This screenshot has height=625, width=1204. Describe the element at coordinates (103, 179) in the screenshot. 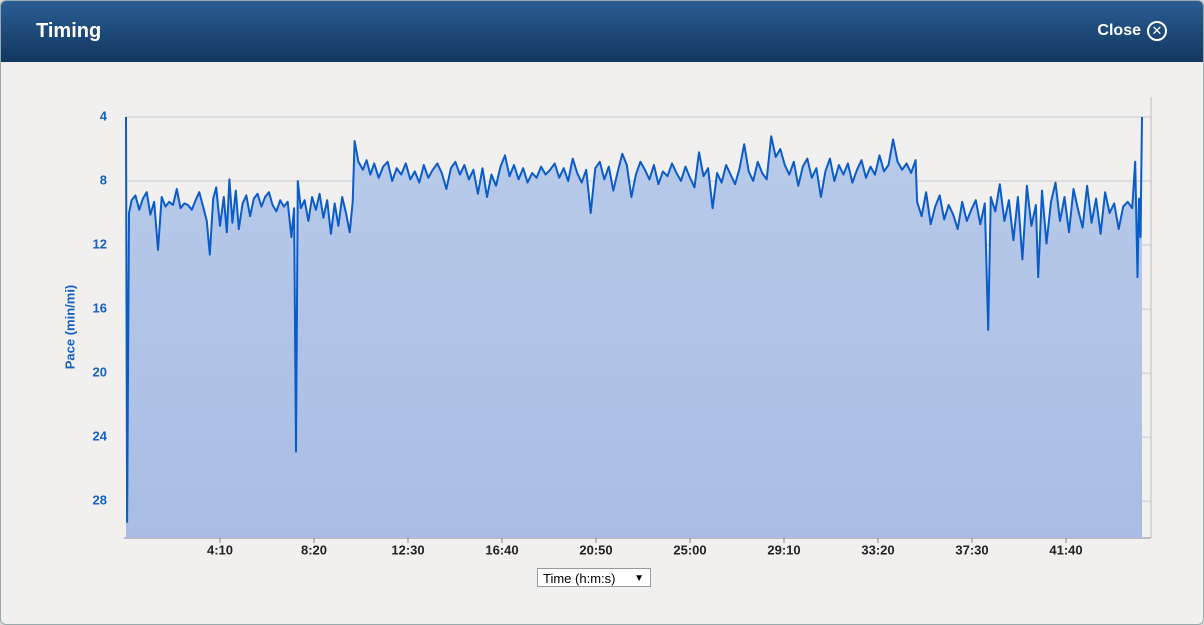

I see `y-tick-label: 8` at that location.